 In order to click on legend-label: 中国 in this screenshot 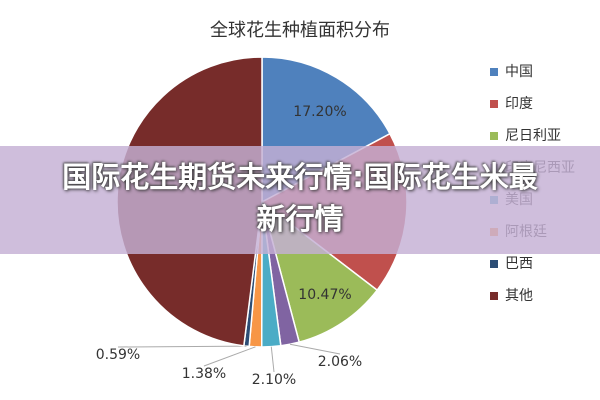, I will do `click(519, 72)`.